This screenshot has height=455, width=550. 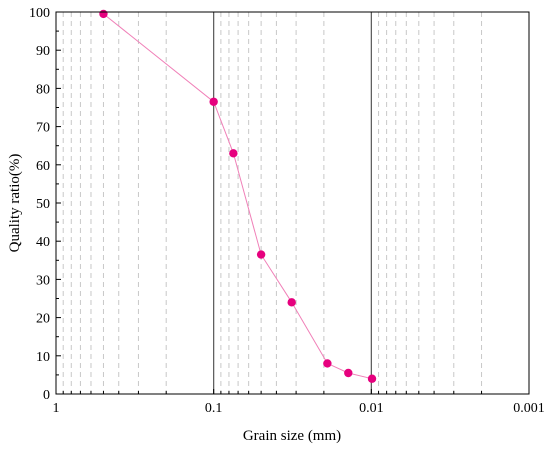 What do you see at coordinates (15, 203) in the screenshot?
I see `y-axis-label: Quality ratio(%)` at bounding box center [15, 203].